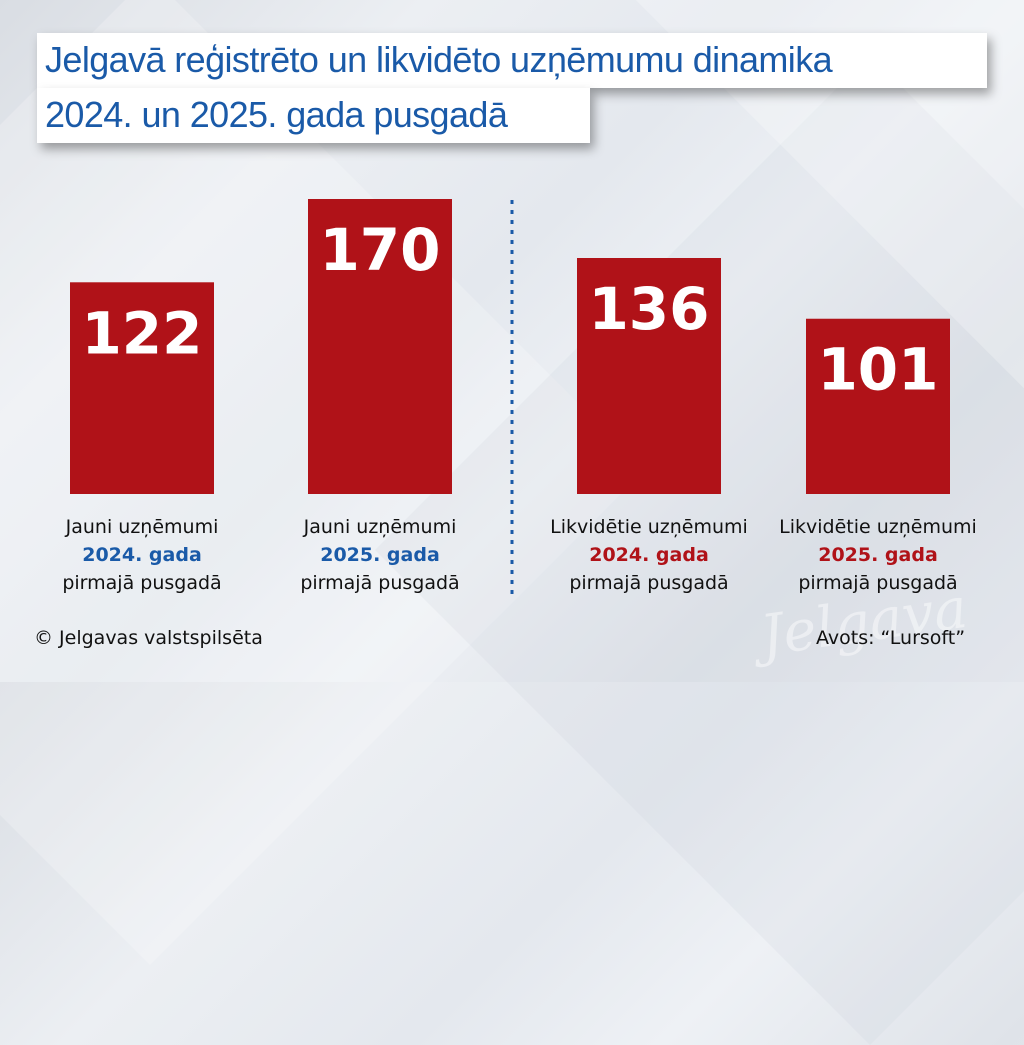  Describe the element at coordinates (148, 638) in the screenshot. I see `copyright-text: © Jelgavas valstspilsēta` at that location.